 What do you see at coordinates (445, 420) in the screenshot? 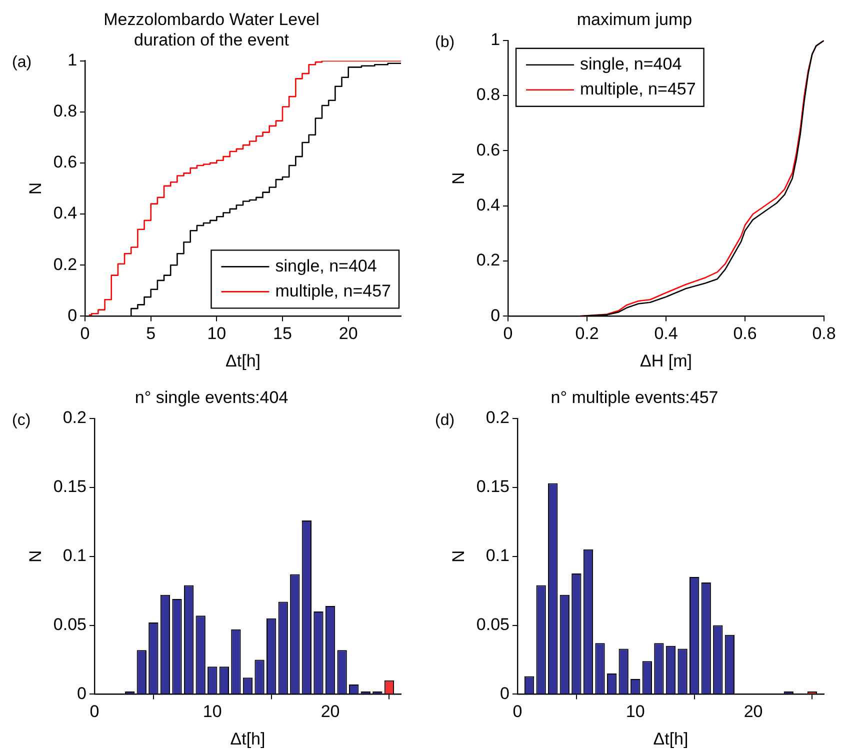
I see `text: (d)` at bounding box center [445, 420].